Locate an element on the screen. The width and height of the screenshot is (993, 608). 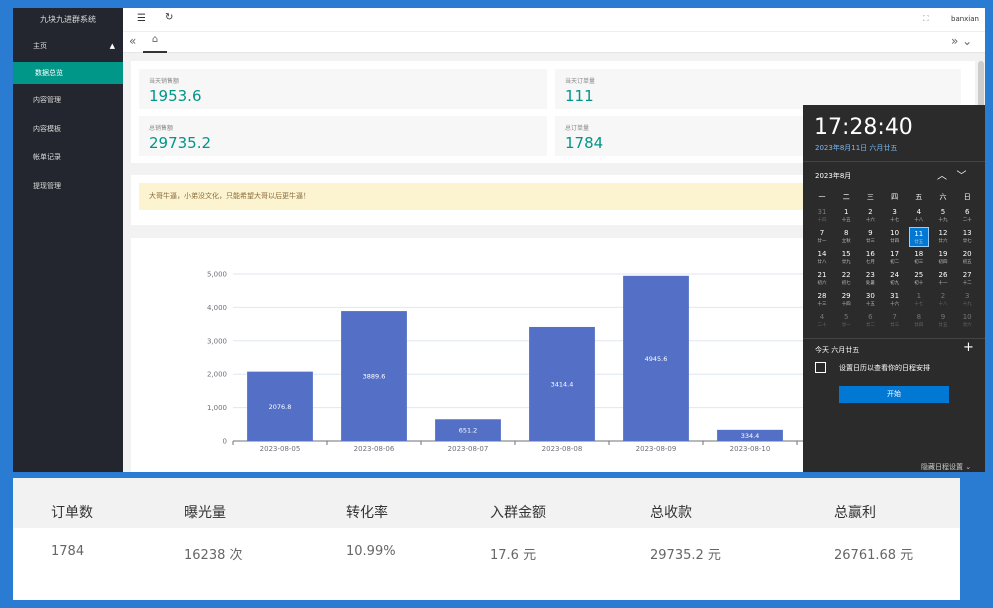
day: 9 廿三 is located at coordinates (870, 237).